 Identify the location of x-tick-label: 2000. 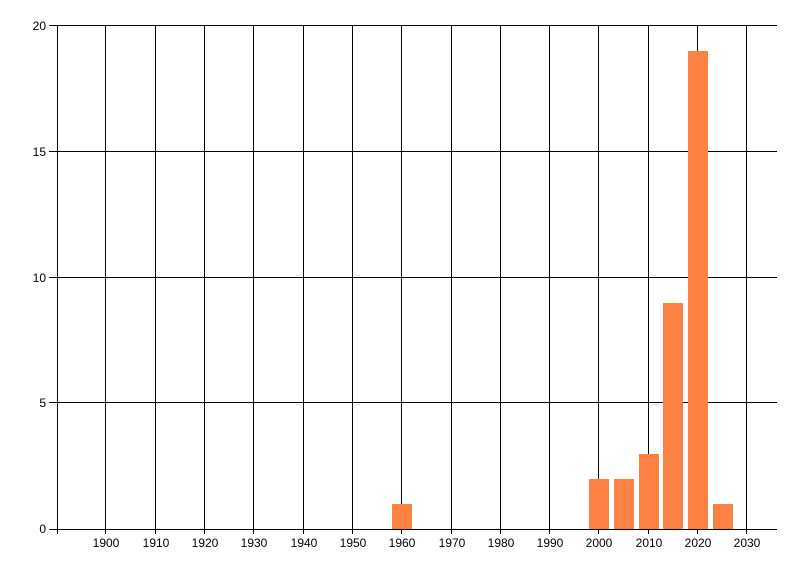
(599, 543).